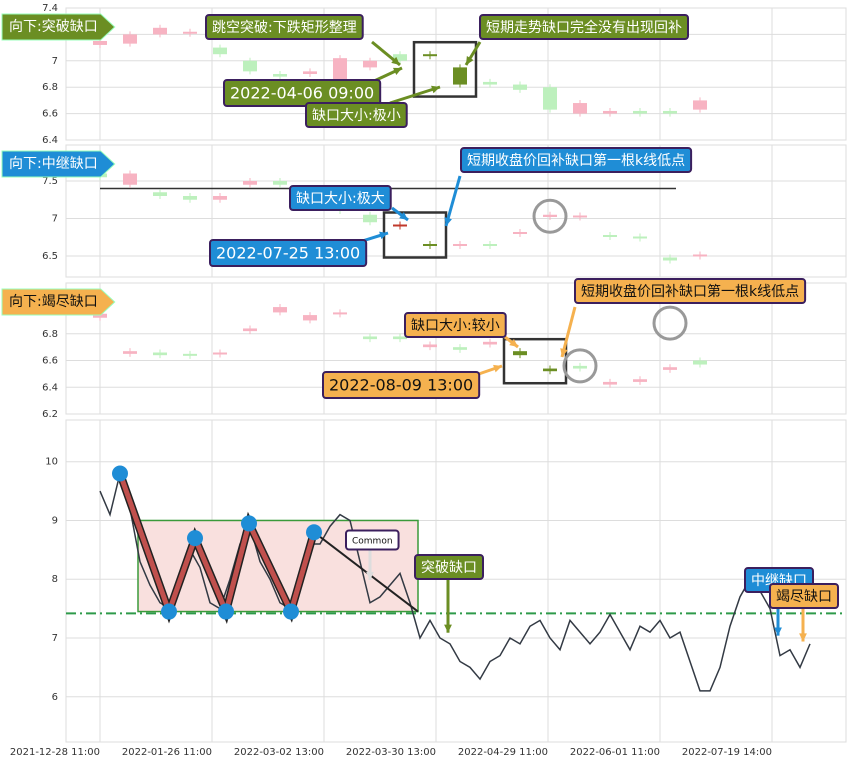 Image resolution: width=853 pixels, height=764 pixels. I want to click on trend-line, so click(366, 572).